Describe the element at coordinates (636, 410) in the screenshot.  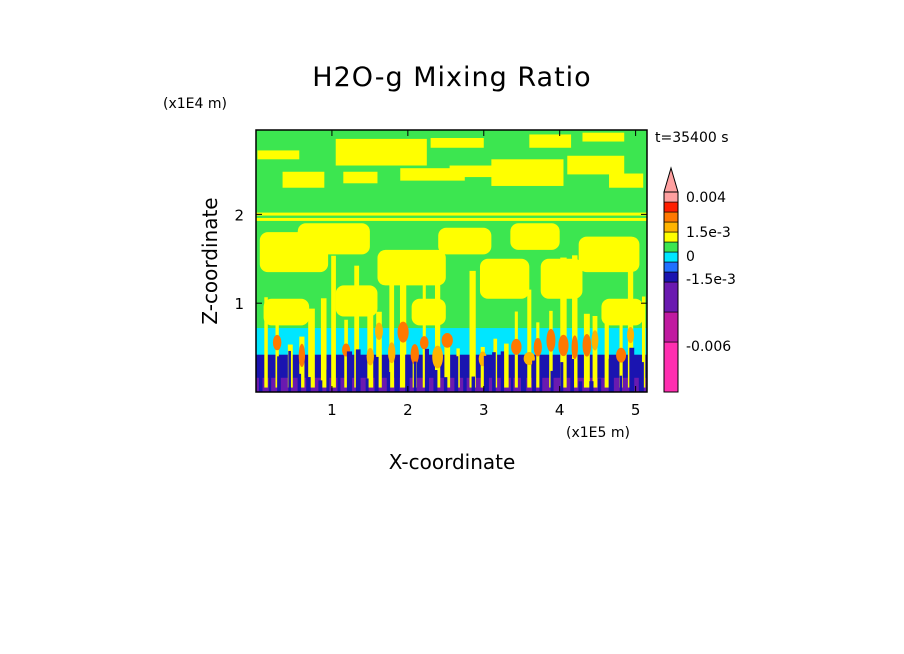
I see `x-tick-label: 5` at that location.